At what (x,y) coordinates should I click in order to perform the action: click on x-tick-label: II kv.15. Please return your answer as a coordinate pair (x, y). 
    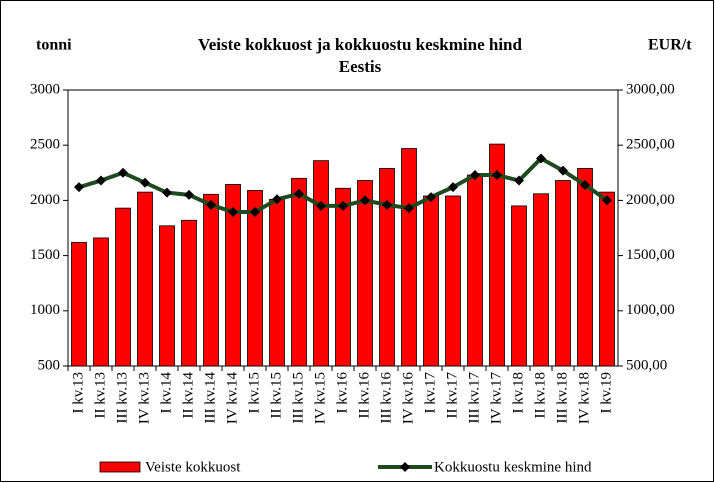
    Looking at the image, I should click on (276, 395).